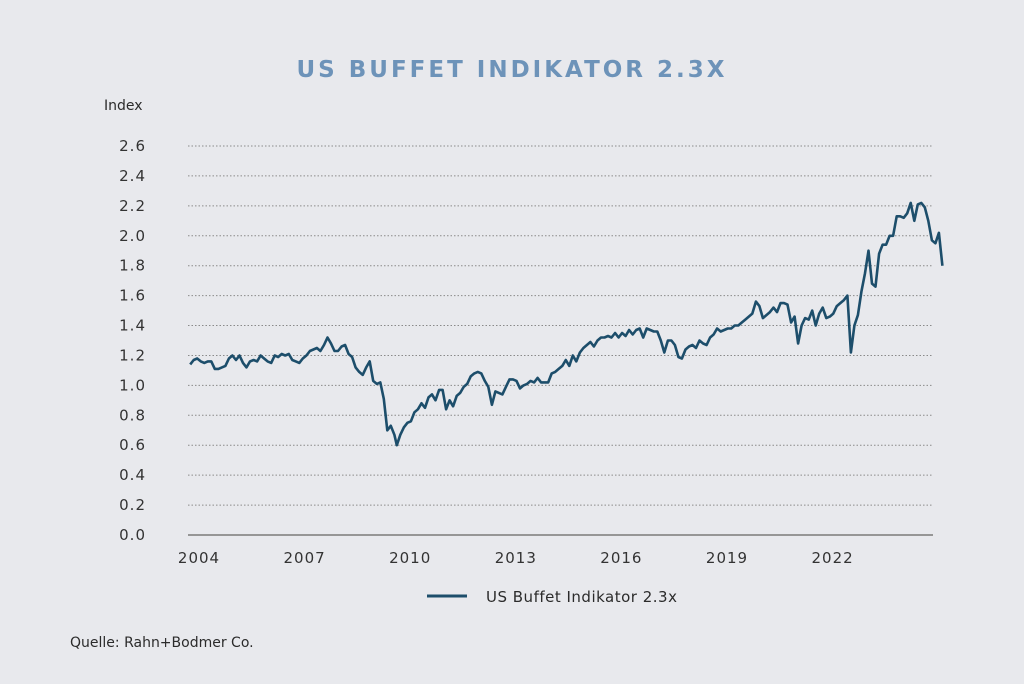 Image resolution: width=1024 pixels, height=684 pixels. I want to click on chart-title: US BUFFET INDIKATOR 2.3X, so click(512, 70).